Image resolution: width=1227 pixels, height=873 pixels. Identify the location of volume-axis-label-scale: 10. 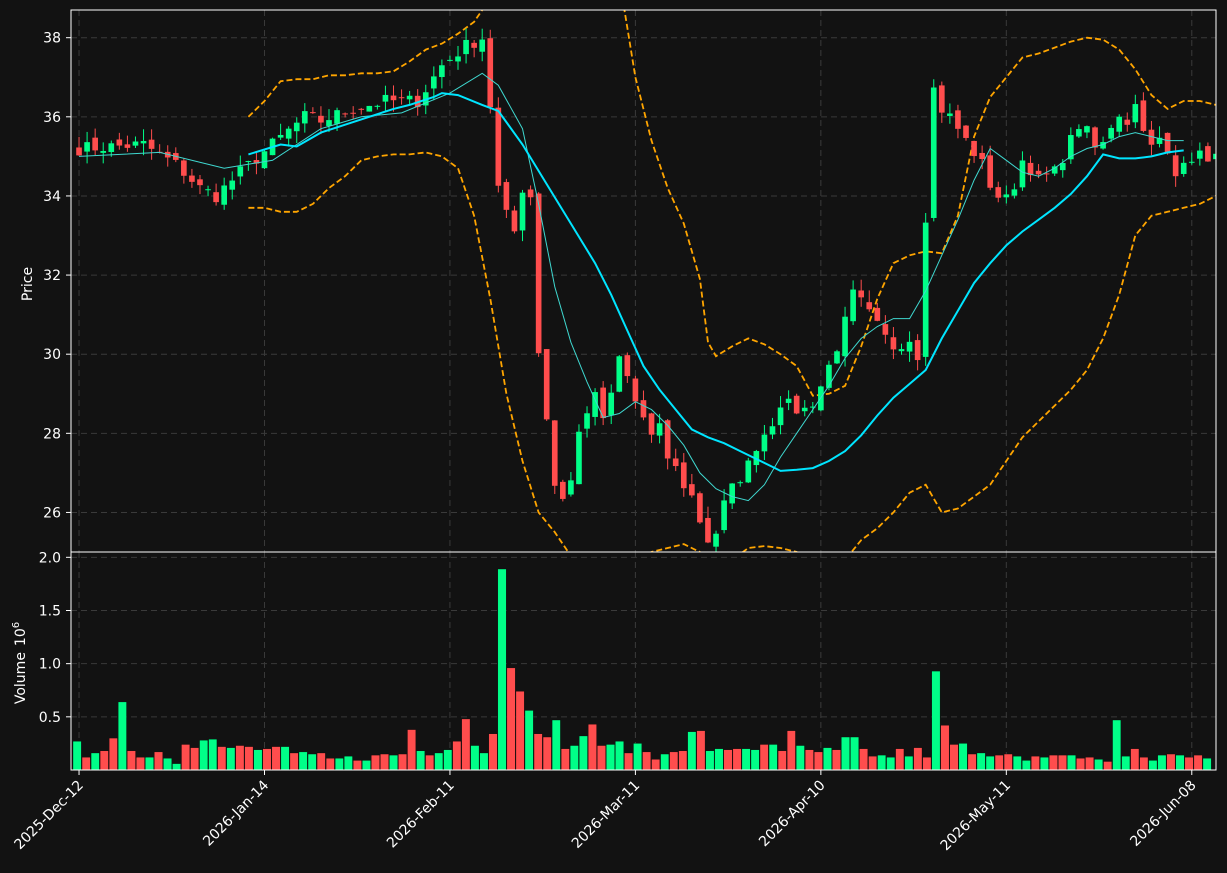
(21, 637).